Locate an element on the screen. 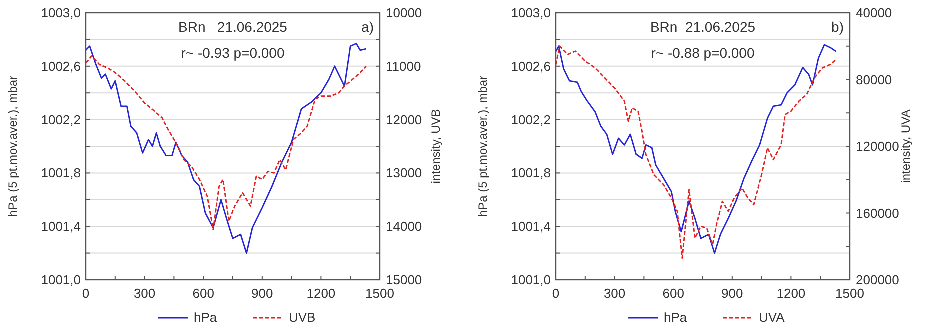 Image resolution: width=952 pixels, height=334 pixels. y2-tick-label: 120000 is located at coordinates (878, 146).